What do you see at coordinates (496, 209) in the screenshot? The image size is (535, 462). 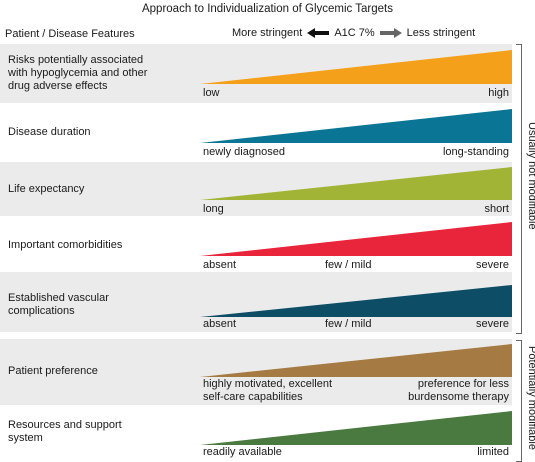 I see `high-end-label: short` at bounding box center [496, 209].